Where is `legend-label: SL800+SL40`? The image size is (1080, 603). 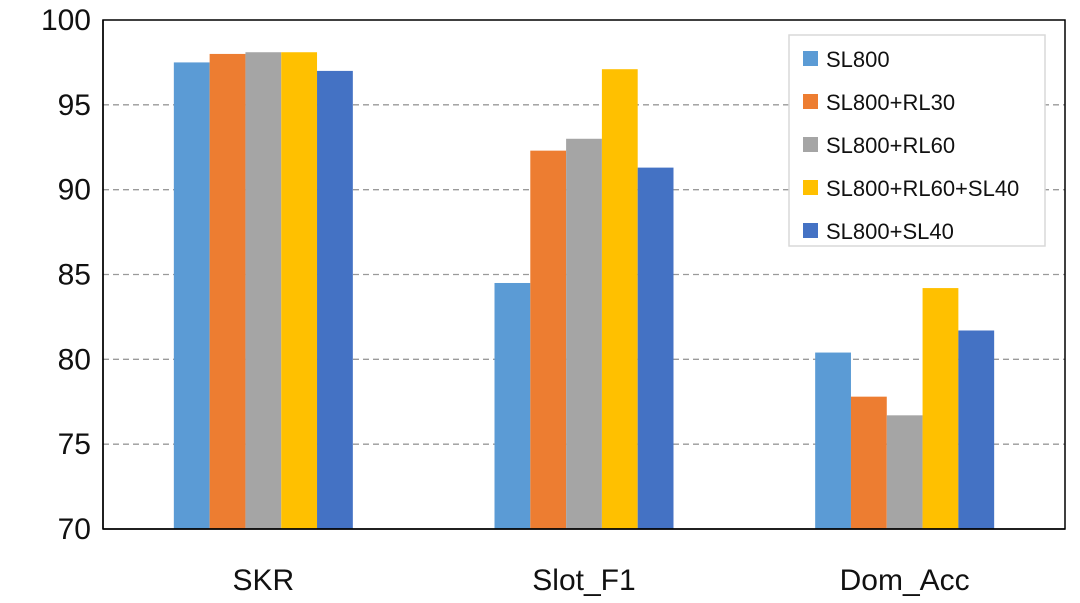 legend-label: SL800+SL40 is located at coordinates (890, 231).